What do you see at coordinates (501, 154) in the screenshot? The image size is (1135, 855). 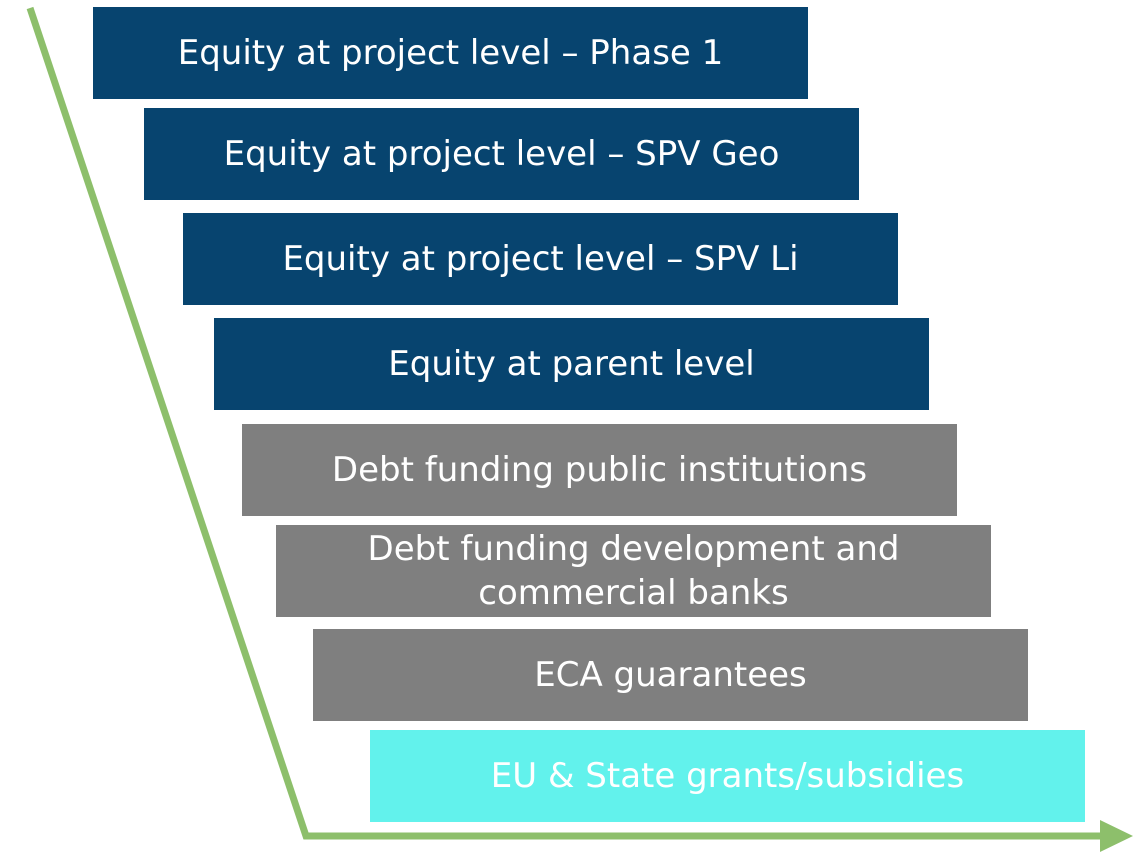 I see `step-box: Equity at project level – SPV Geo` at bounding box center [501, 154].